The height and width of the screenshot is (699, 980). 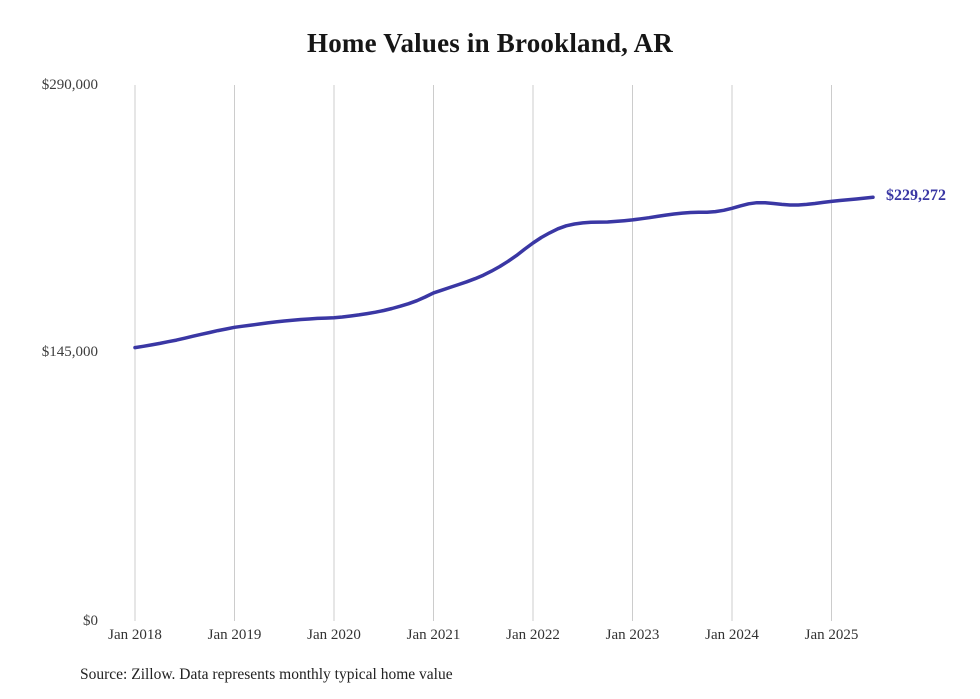 What do you see at coordinates (732, 635) in the screenshot?
I see `x-axis-label: Jan 2024` at bounding box center [732, 635].